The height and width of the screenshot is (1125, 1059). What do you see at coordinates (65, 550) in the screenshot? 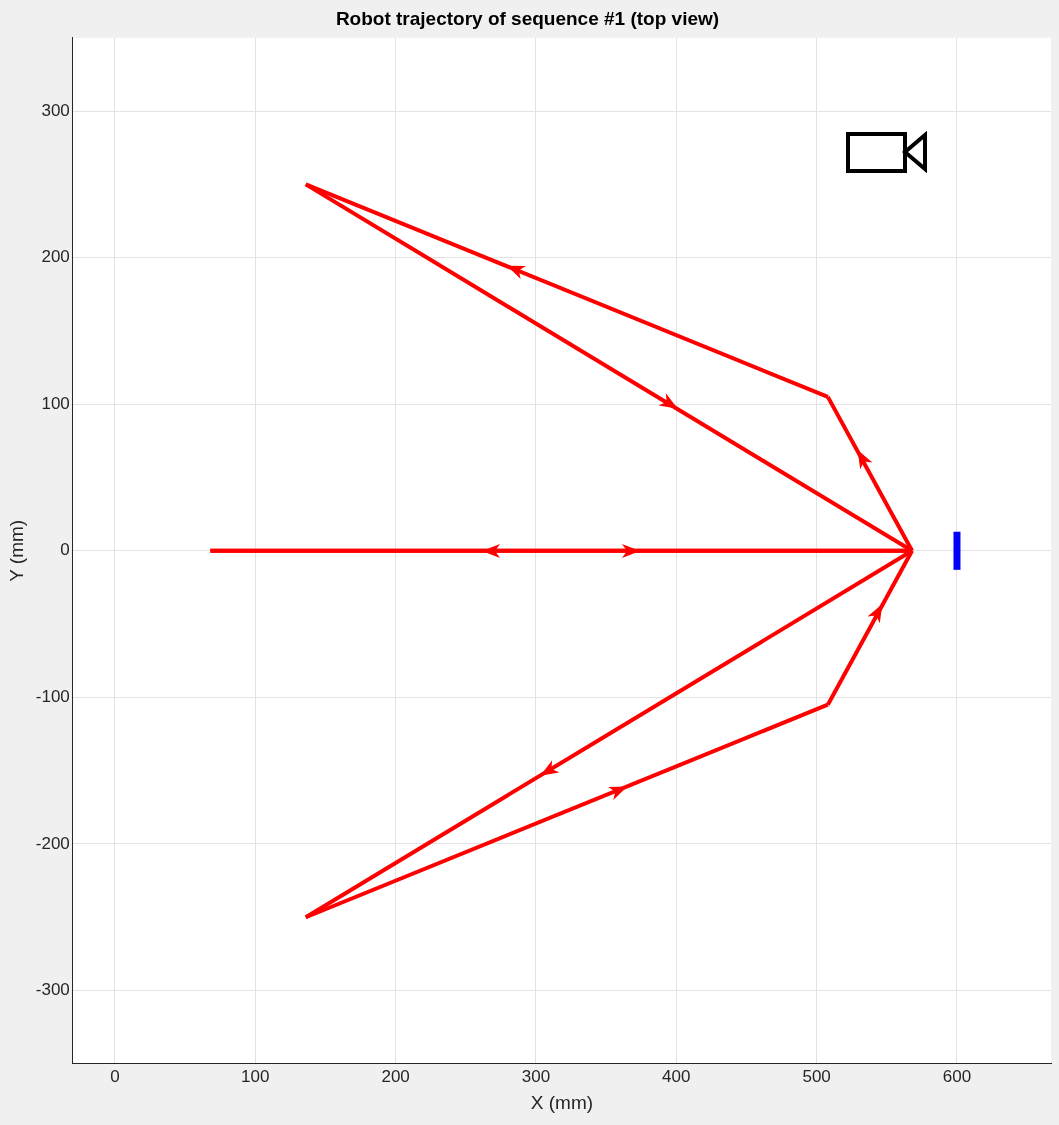
I see `y-tick-label: 0` at bounding box center [65, 550].